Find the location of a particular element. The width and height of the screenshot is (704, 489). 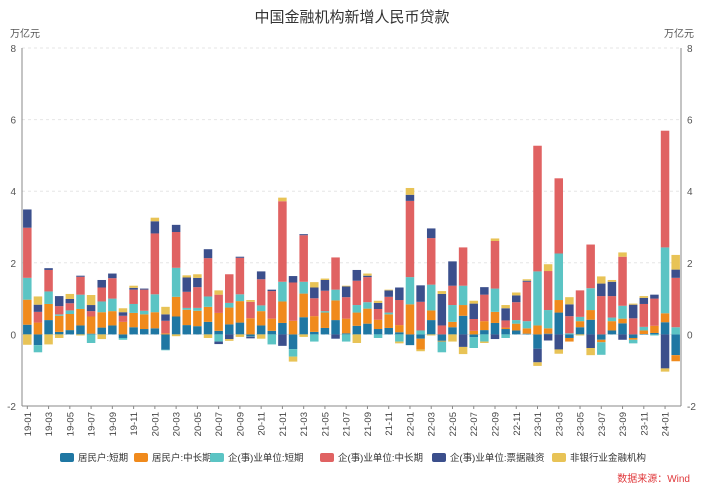

x-tick-label: 19-07 is located at coordinates (92, 424).